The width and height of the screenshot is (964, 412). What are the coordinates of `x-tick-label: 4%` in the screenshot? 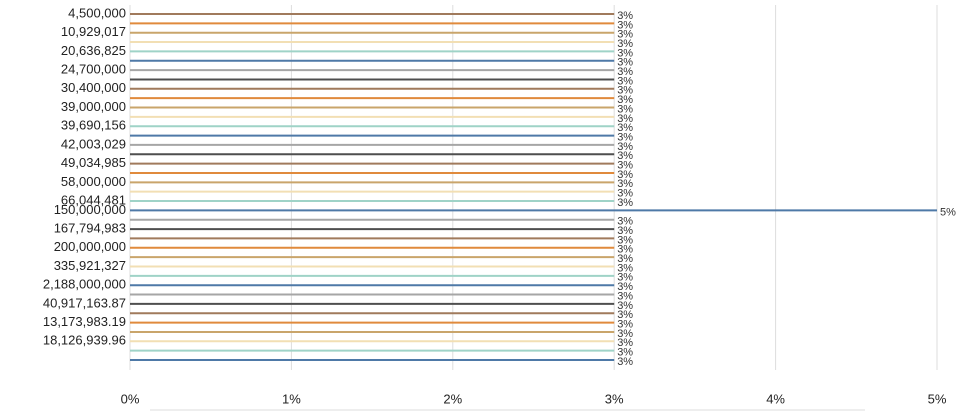 It's located at (775, 398).